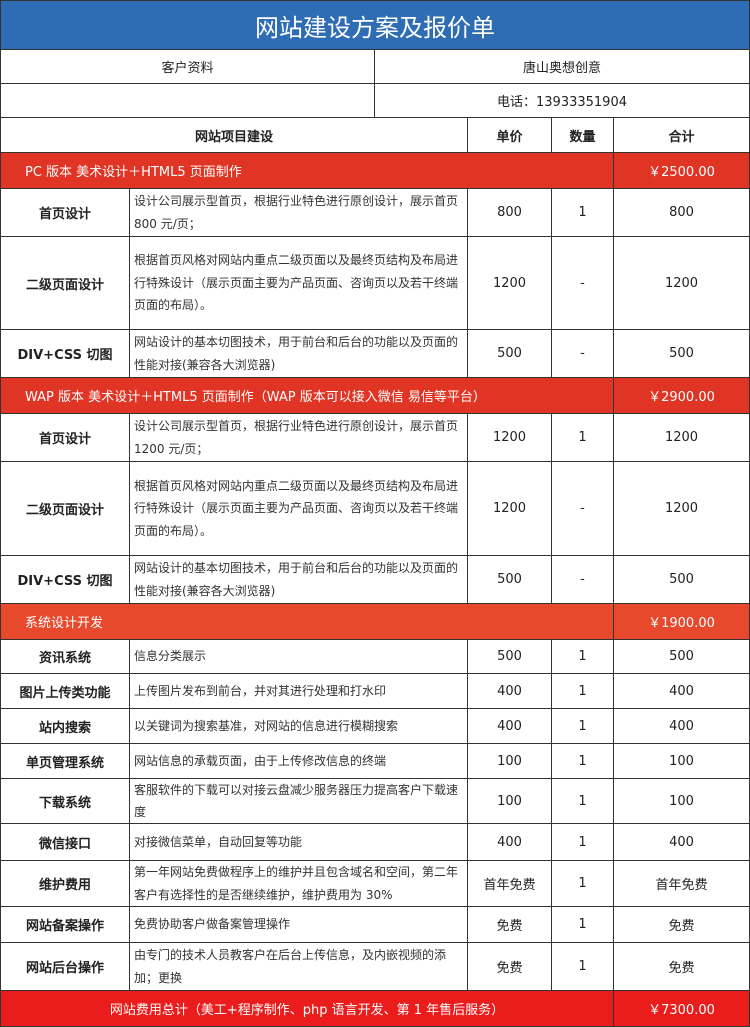  I want to click on item-name: 资讯系统, so click(65, 656).